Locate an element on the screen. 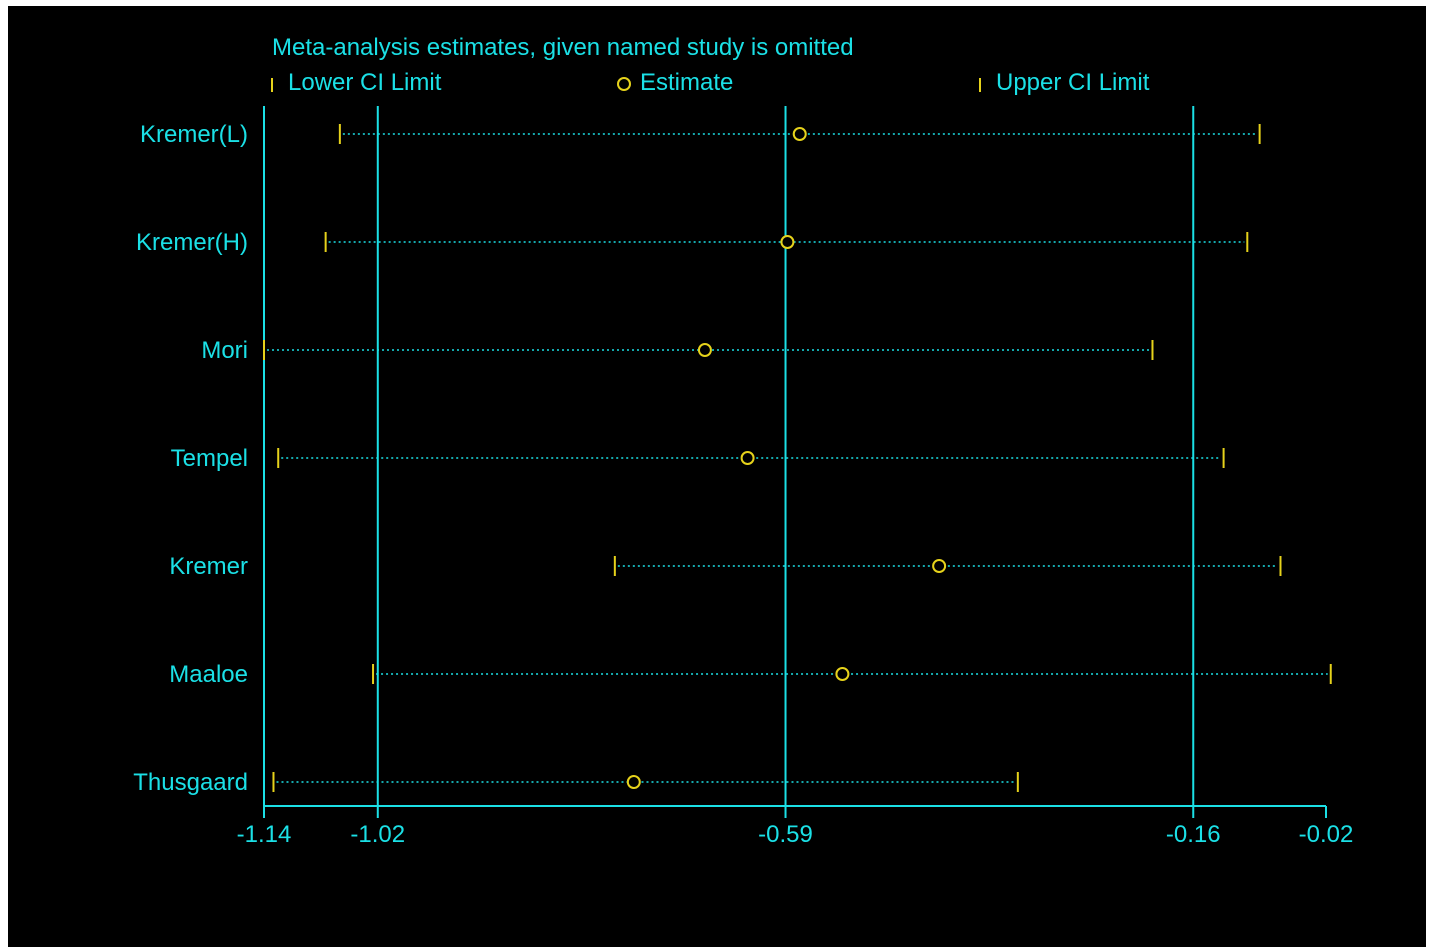 Image resolution: width=1434 pixels, height=949 pixels. study-row: Mori is located at coordinates (677, 350).